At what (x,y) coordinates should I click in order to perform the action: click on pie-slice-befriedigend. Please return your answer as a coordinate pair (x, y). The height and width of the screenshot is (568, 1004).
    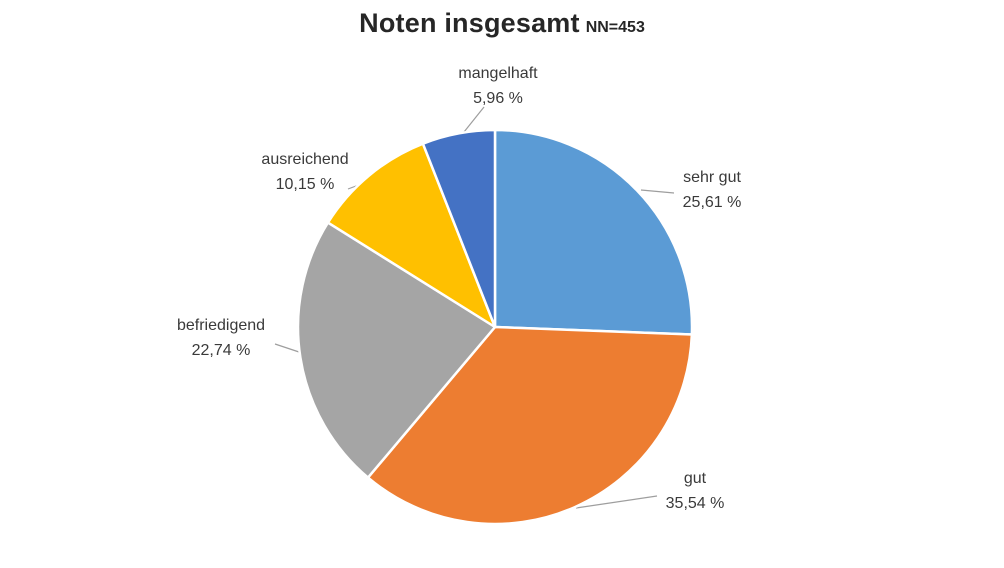
    Looking at the image, I should click on (396, 350).